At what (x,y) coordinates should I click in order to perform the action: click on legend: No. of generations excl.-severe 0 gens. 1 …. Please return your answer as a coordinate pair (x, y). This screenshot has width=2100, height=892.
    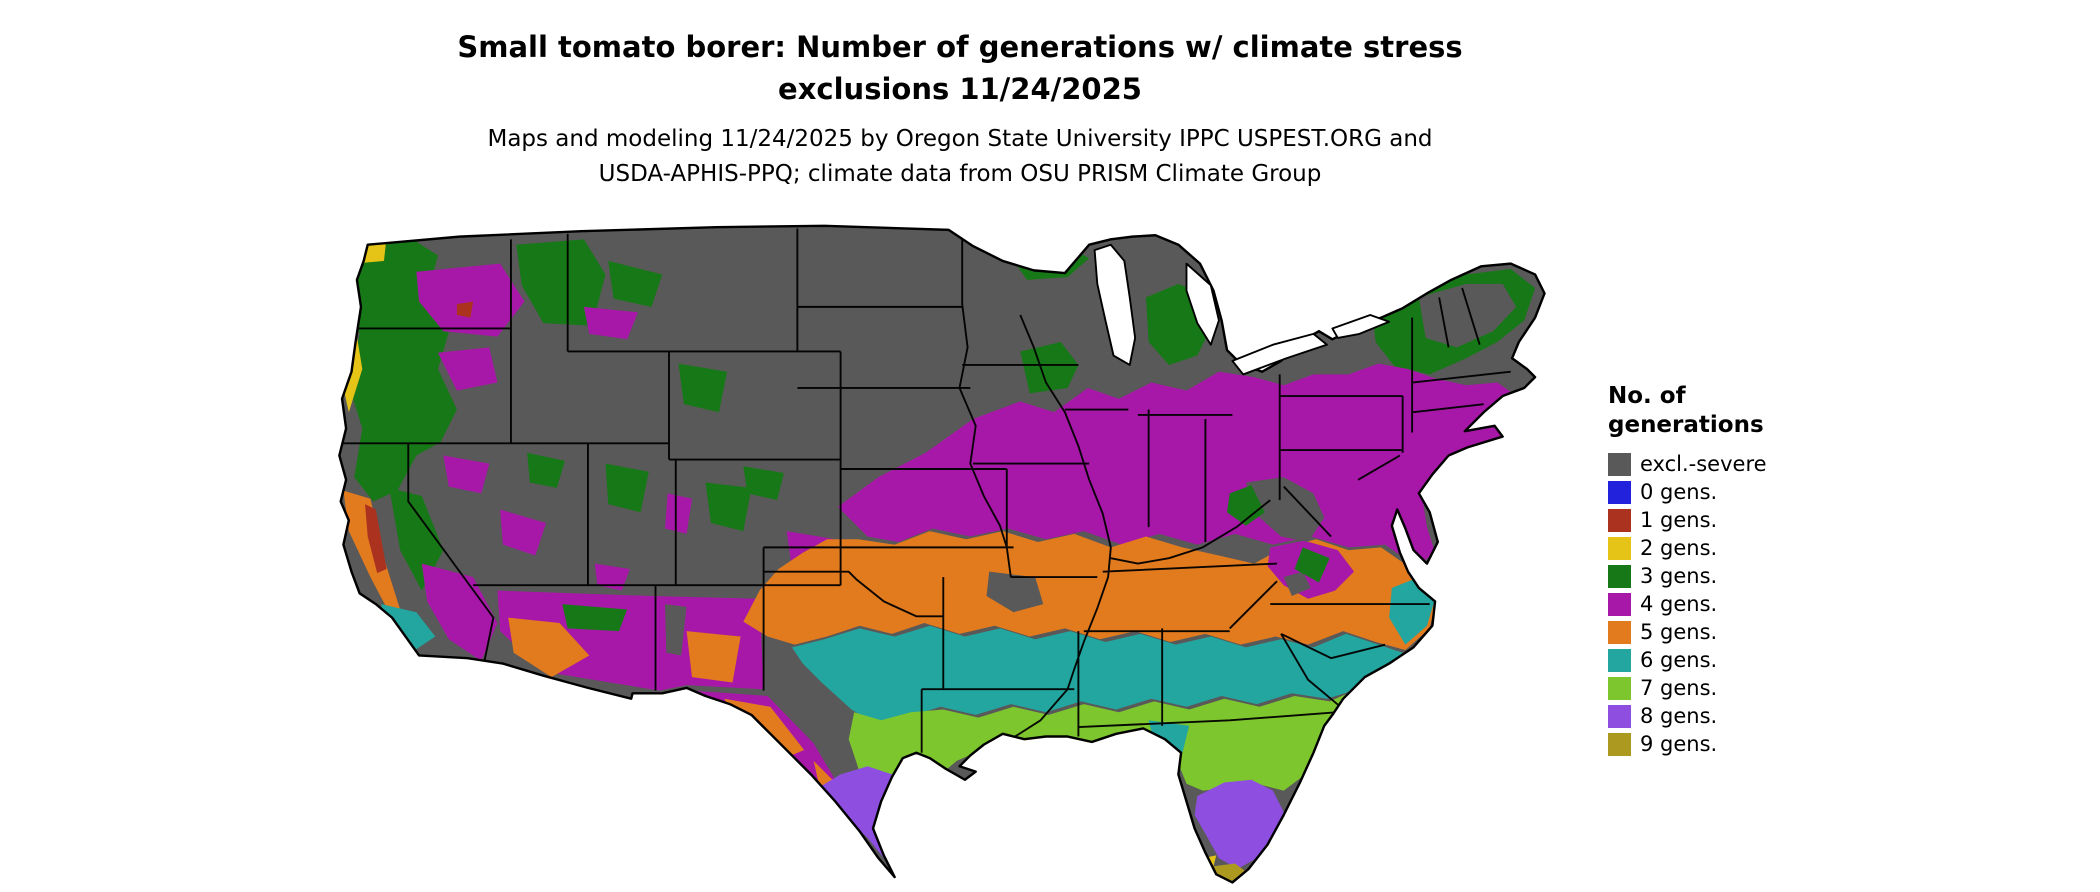
    Looking at the image, I should click on (1733, 571).